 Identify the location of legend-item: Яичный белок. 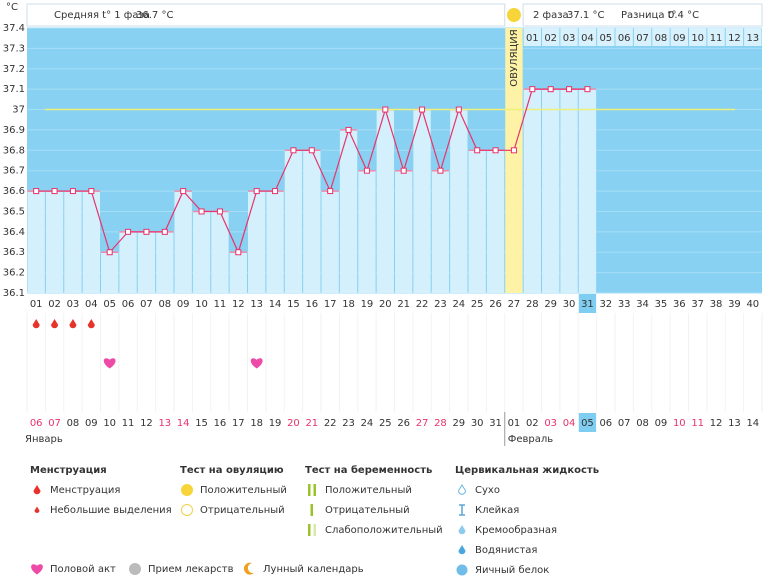
(512, 570).